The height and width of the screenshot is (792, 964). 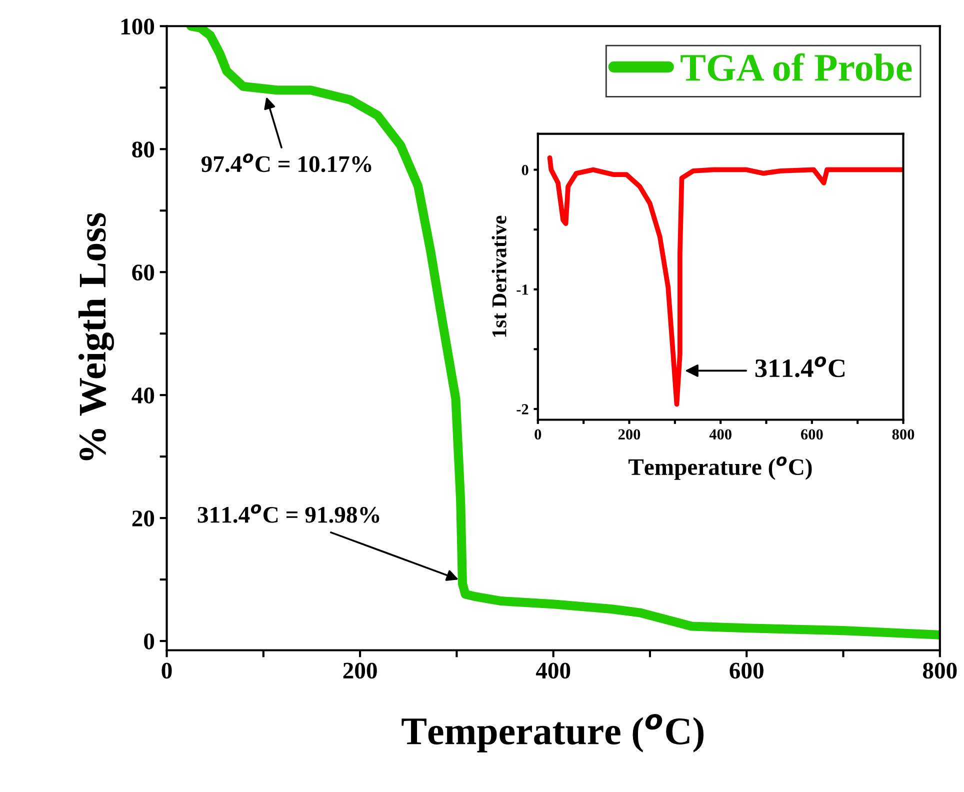 I want to click on y-tick-label: 80, so click(x=143, y=150).